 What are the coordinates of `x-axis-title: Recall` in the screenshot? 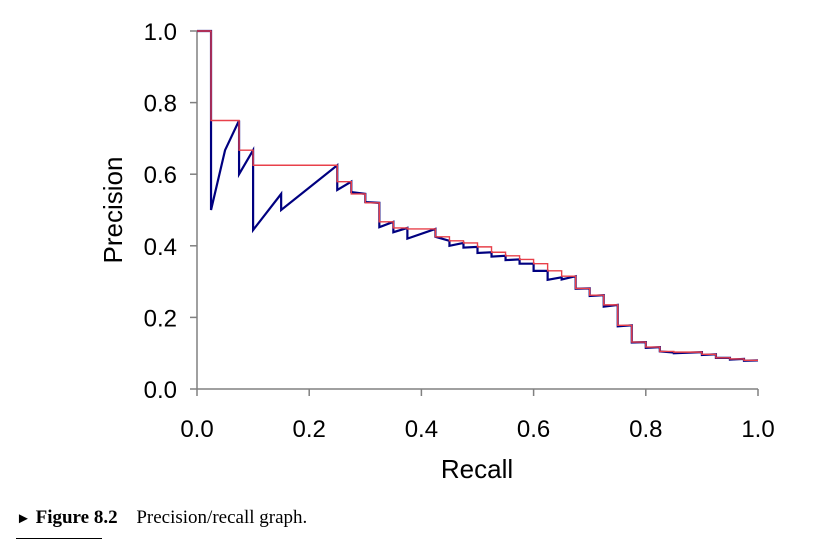 It's located at (477, 469).